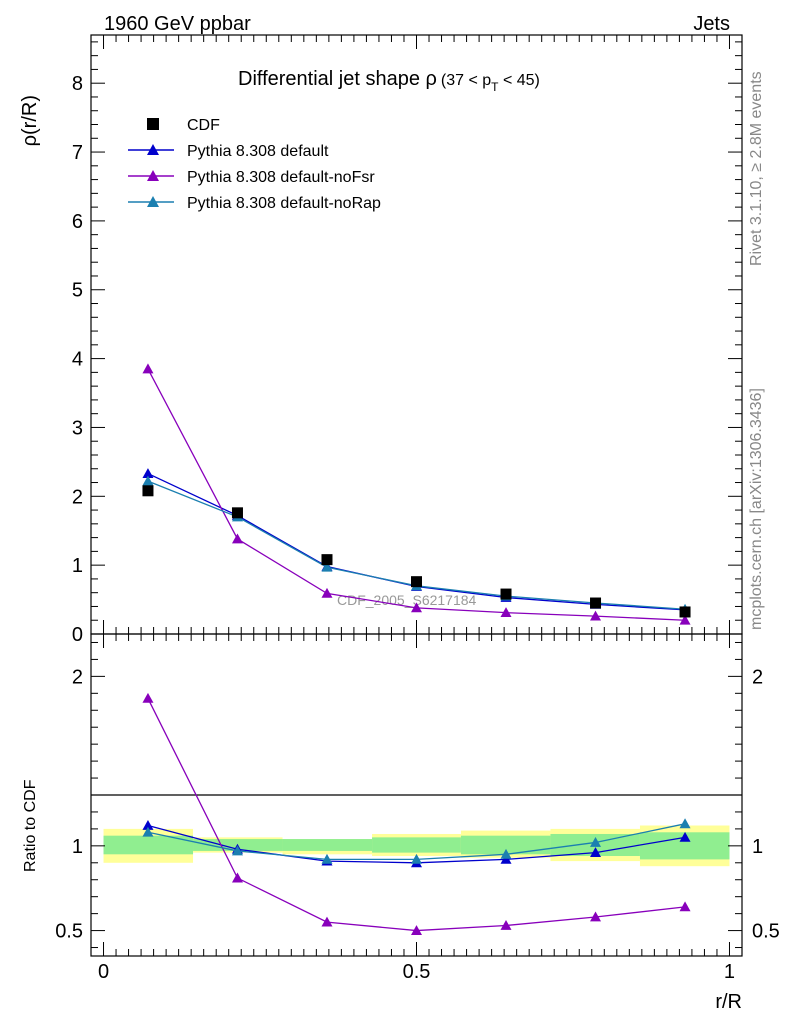  What do you see at coordinates (153, 149) in the screenshot?
I see `legend-marker-default` at bounding box center [153, 149].